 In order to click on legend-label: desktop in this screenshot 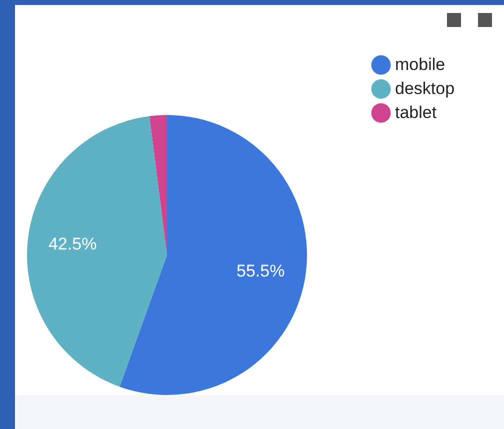, I will do `click(425, 88)`.